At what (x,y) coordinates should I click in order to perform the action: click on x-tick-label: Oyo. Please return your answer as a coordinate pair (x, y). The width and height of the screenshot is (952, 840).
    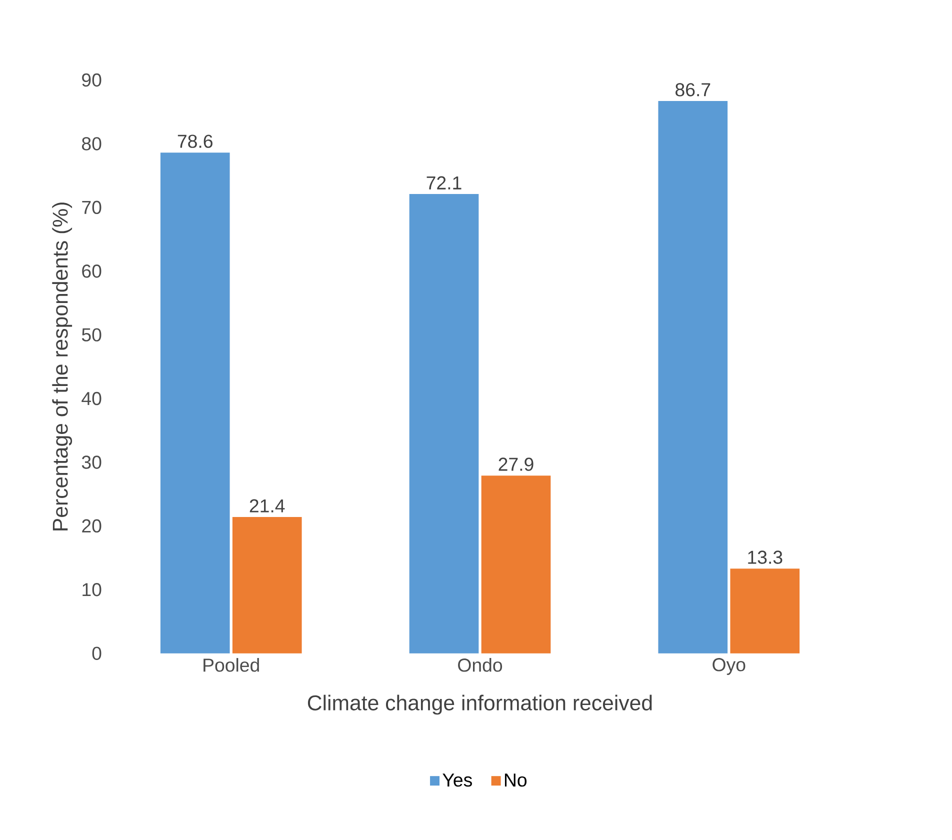
    Looking at the image, I should click on (729, 666).